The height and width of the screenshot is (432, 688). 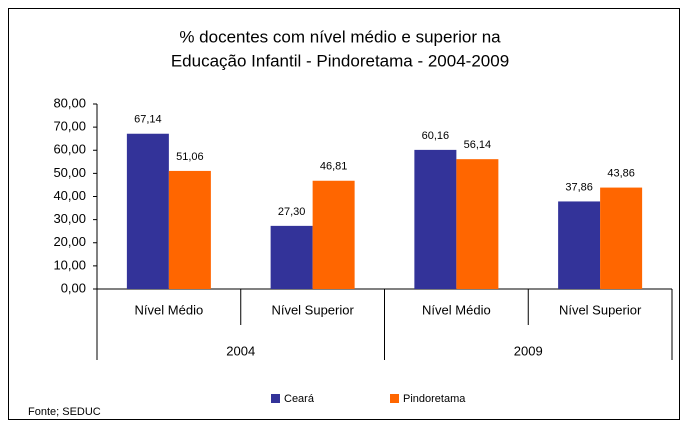 I want to click on y-tick-label: 20,00, so click(x=69, y=241).